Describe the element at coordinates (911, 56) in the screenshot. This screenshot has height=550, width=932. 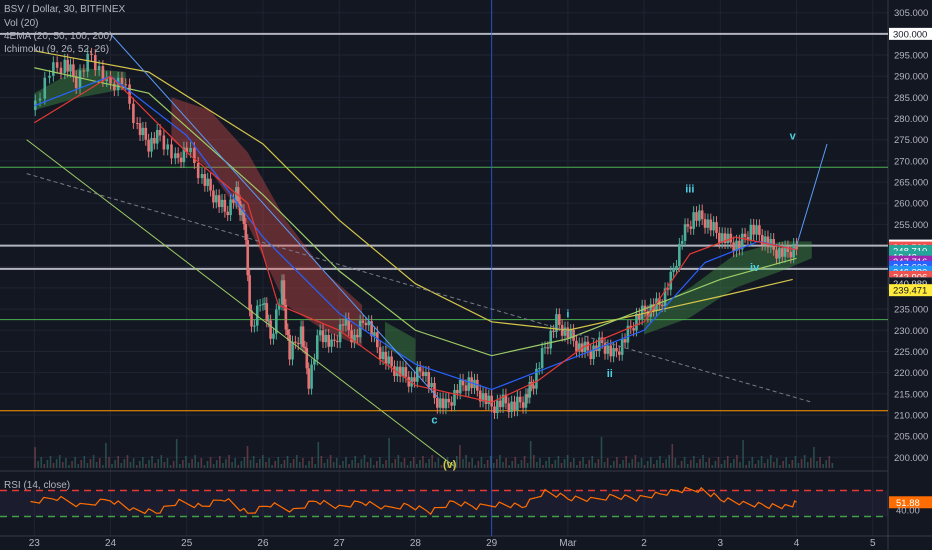
I see `y-tick-label: 295.000` at that location.